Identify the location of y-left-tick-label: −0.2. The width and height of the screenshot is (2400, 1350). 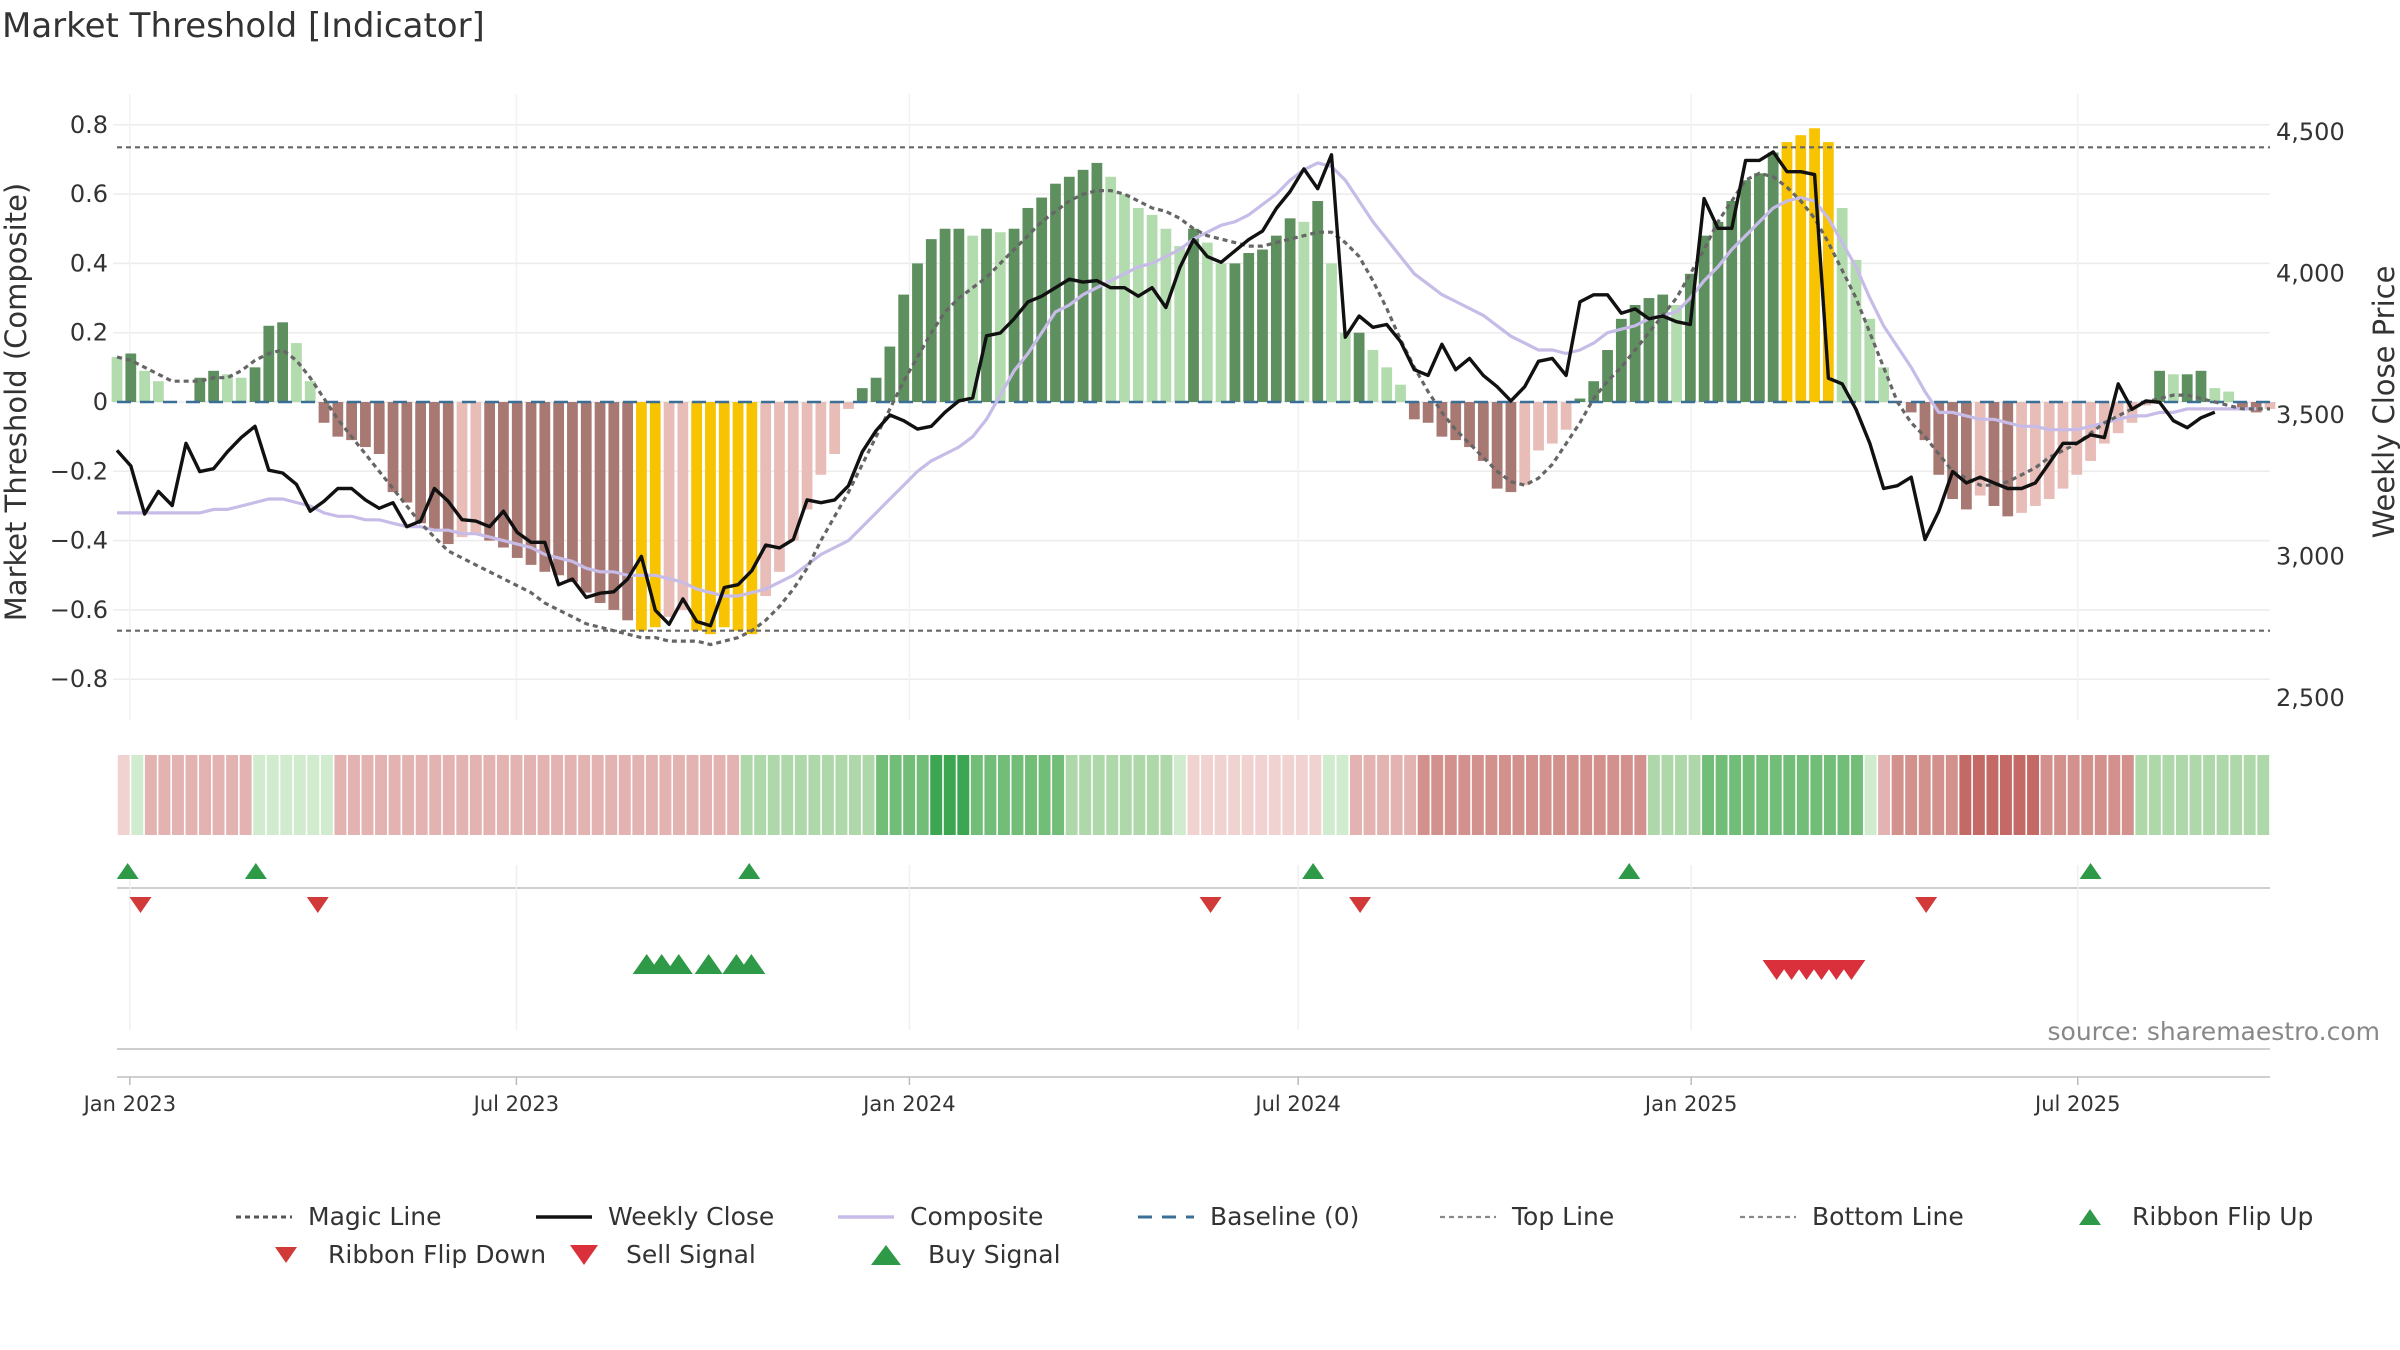
(79, 471).